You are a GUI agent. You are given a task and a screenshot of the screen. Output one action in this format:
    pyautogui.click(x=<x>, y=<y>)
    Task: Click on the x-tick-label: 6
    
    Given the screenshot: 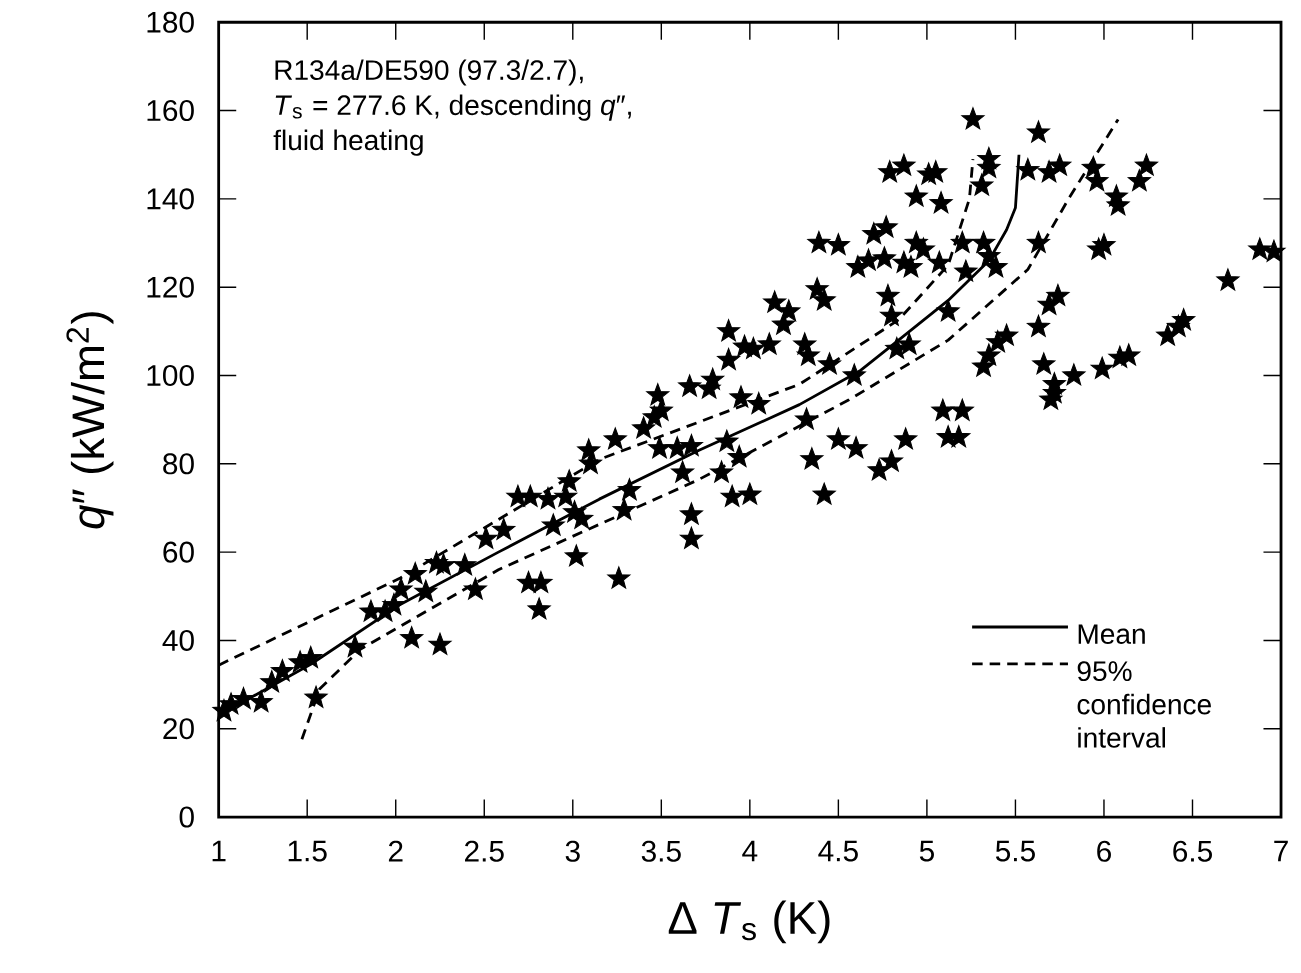 What is the action you would take?
    pyautogui.click(x=1104, y=851)
    